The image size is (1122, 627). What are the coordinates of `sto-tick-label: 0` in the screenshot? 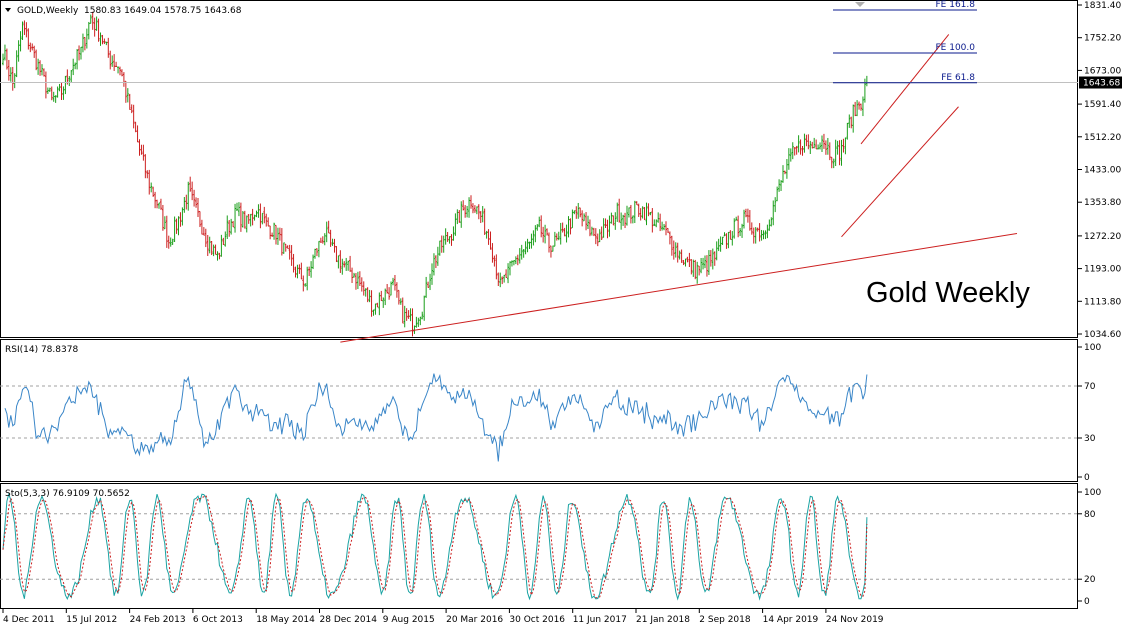 It's located at (1087, 602).